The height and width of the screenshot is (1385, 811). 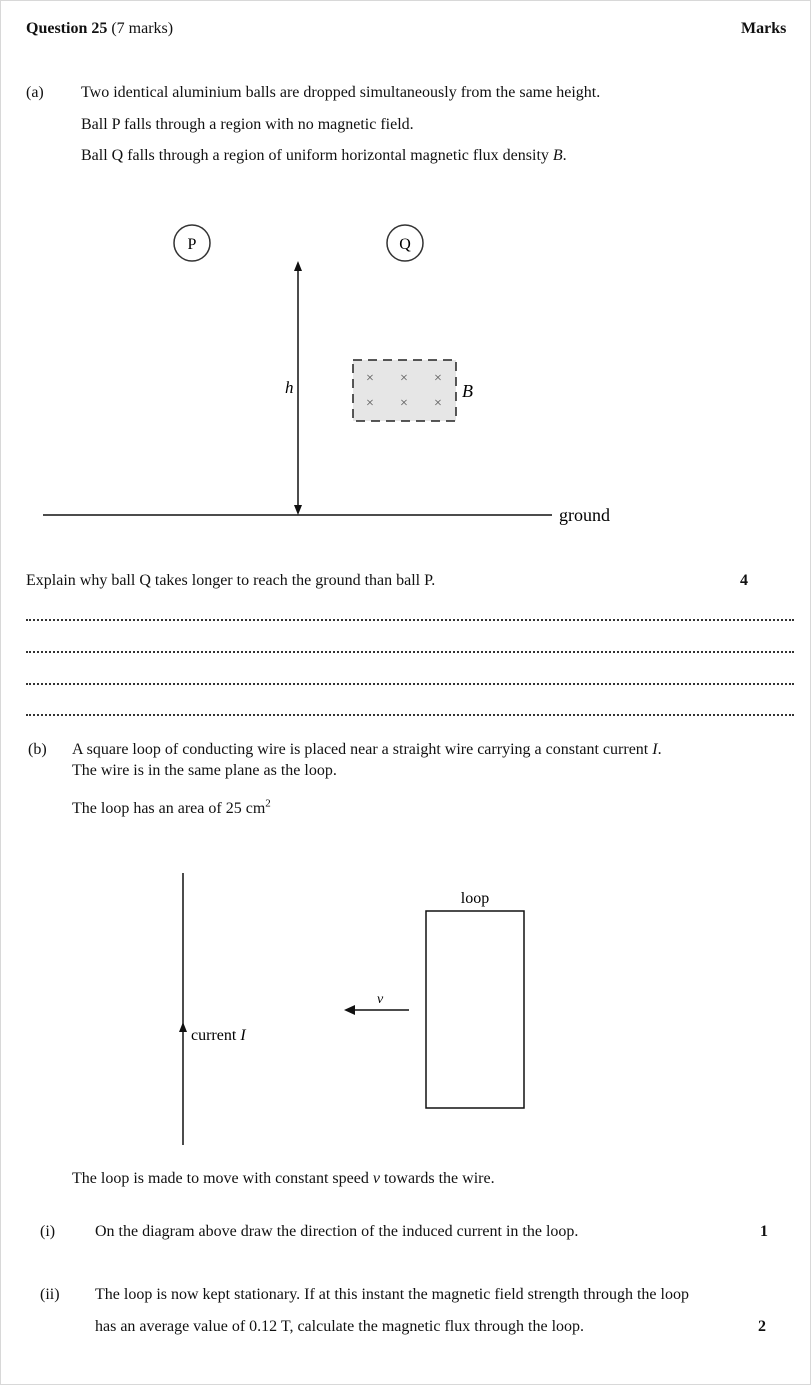 I want to click on ball-q-label: Q, so click(x=405, y=244).